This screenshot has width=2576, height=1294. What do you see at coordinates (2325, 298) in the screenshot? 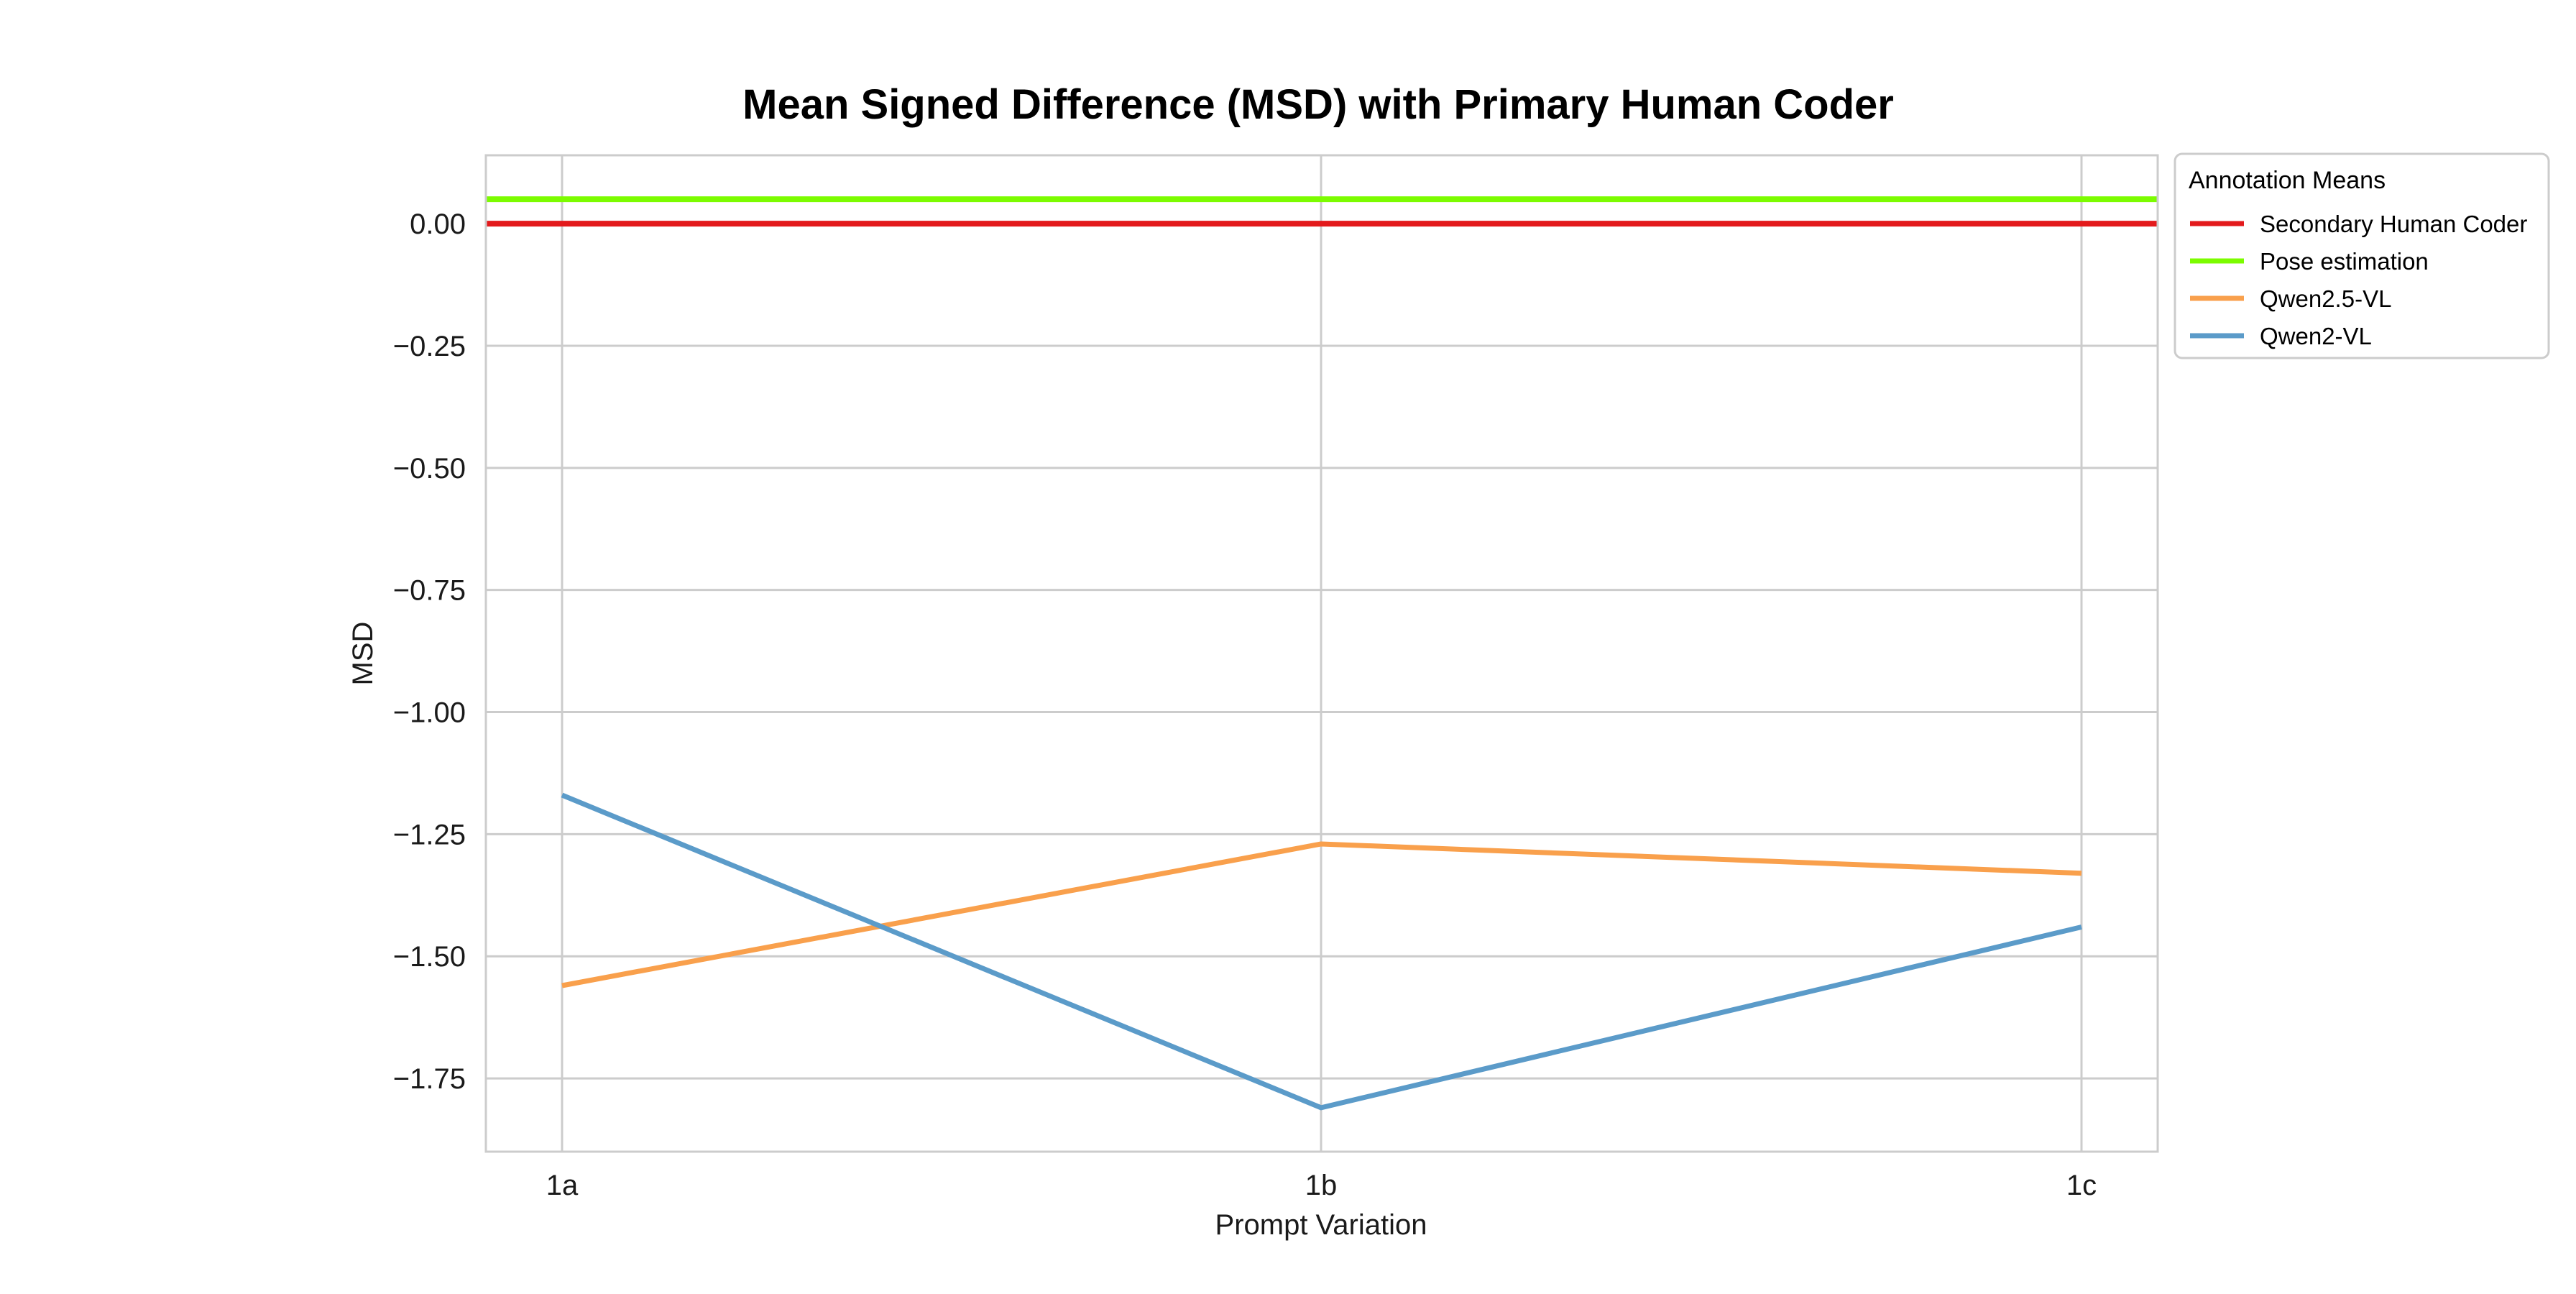
I see `legend-label-qwen2-5-vl: Qwen2.5-VL` at bounding box center [2325, 298].